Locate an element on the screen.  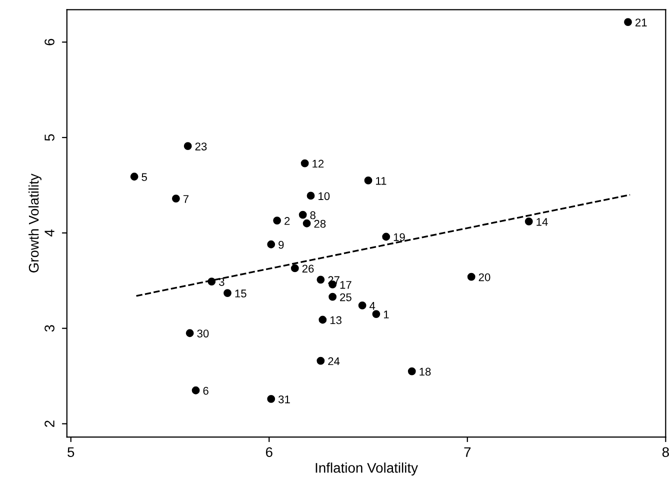
annotation: 23 is located at coordinates (201, 146).